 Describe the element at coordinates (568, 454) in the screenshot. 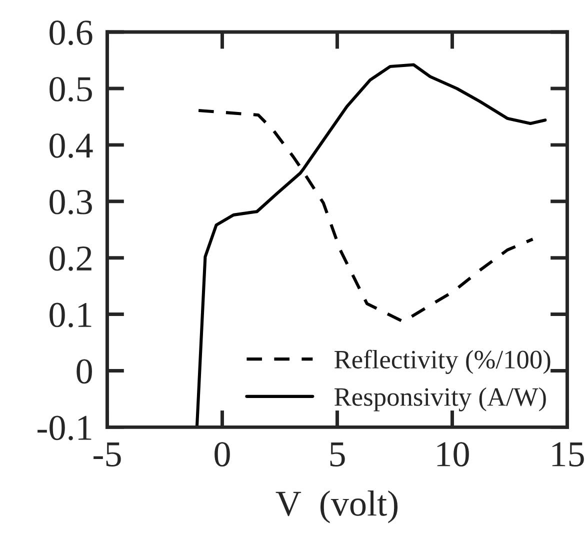

I see `x-tick-label: 15` at that location.